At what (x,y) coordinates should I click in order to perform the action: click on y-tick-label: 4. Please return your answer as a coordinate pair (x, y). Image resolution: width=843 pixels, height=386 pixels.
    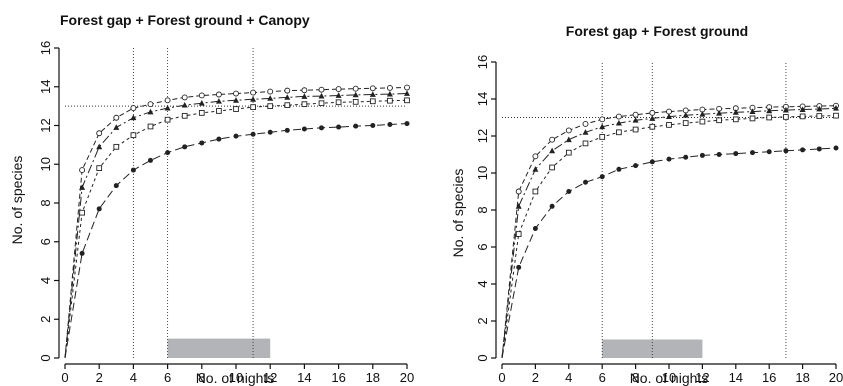
    Looking at the image, I should click on (45, 280).